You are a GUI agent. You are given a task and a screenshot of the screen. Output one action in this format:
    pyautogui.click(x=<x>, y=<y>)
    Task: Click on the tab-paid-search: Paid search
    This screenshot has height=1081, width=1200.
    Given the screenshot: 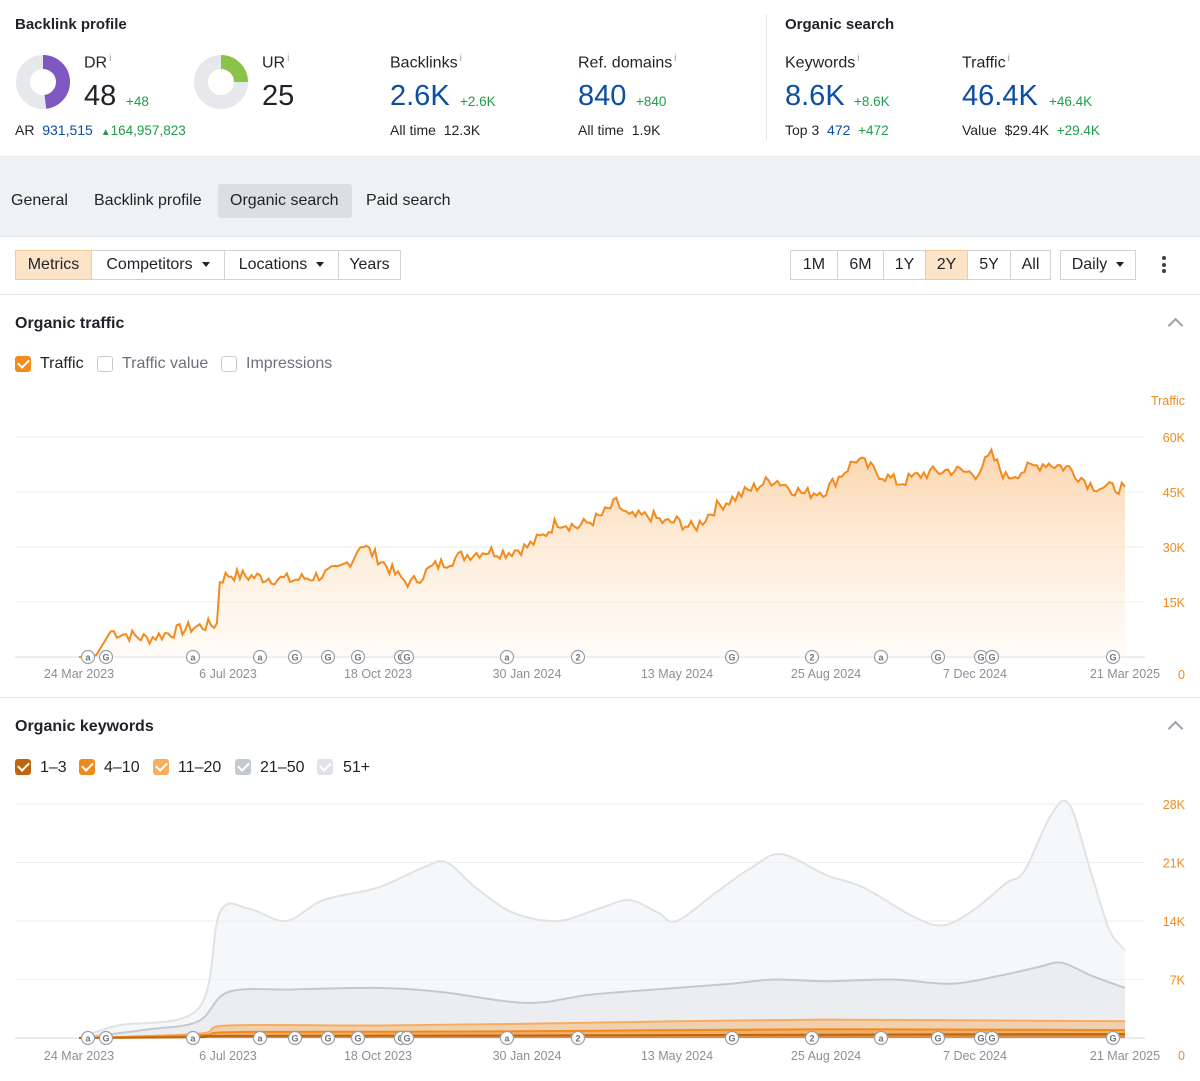 What is the action you would take?
    pyautogui.click(x=408, y=200)
    